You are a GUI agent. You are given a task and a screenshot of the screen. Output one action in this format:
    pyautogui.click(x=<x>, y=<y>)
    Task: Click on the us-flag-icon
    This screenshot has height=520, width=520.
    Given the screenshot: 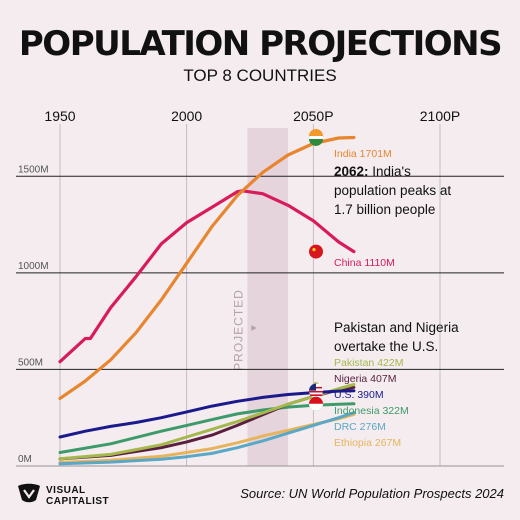 What is the action you would take?
    pyautogui.click(x=316, y=390)
    